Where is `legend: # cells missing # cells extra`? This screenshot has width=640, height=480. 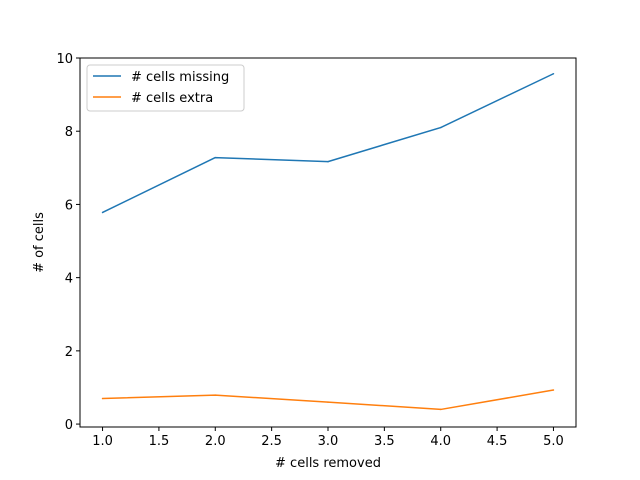 legend: # cells missing # cells extra is located at coordinates (165, 88).